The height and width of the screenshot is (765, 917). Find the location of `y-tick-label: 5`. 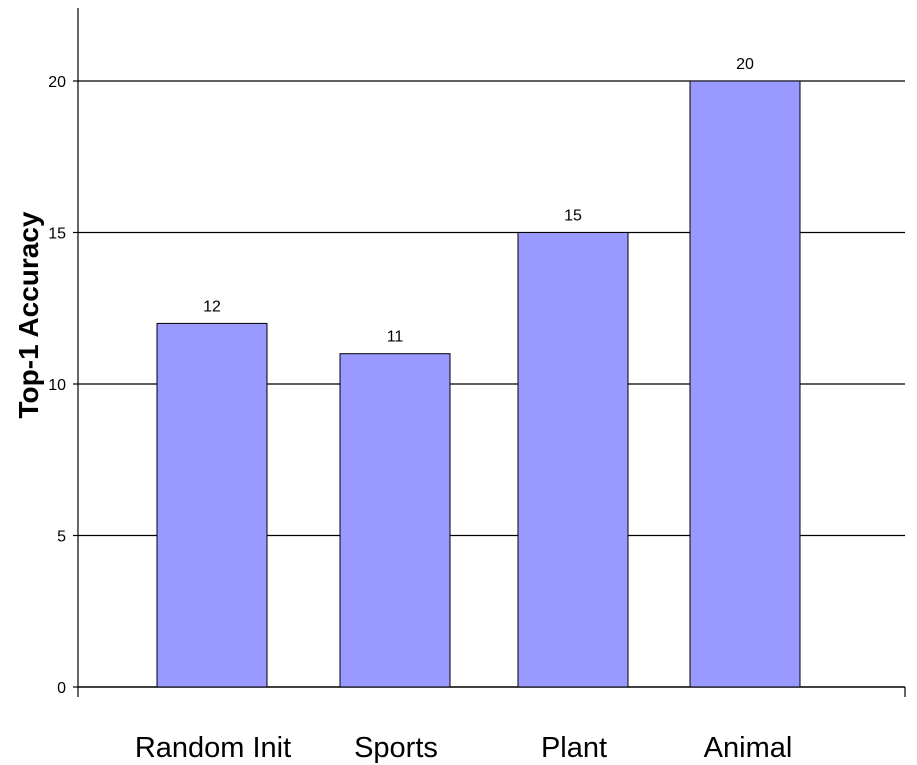

y-tick-label: 5 is located at coordinates (61, 537).